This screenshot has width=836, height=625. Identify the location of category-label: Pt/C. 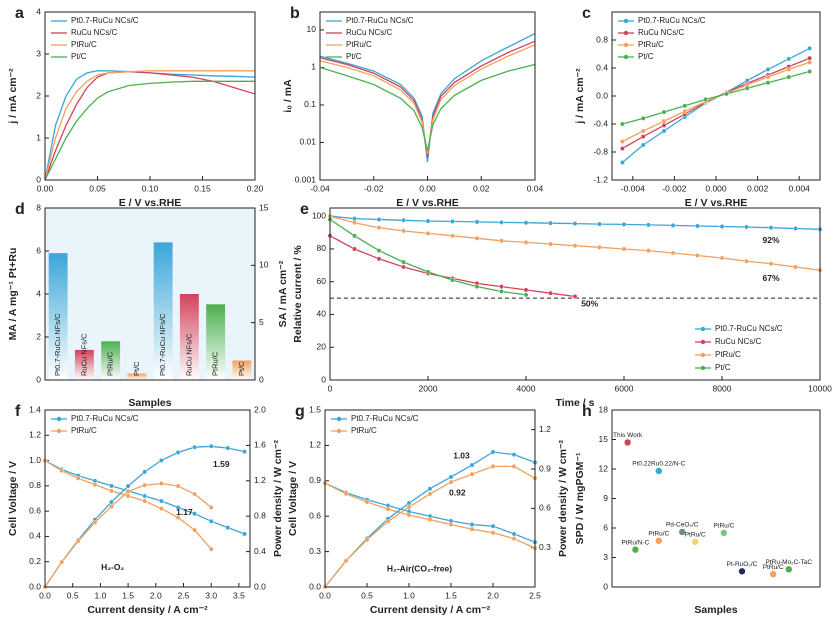
(136, 368).